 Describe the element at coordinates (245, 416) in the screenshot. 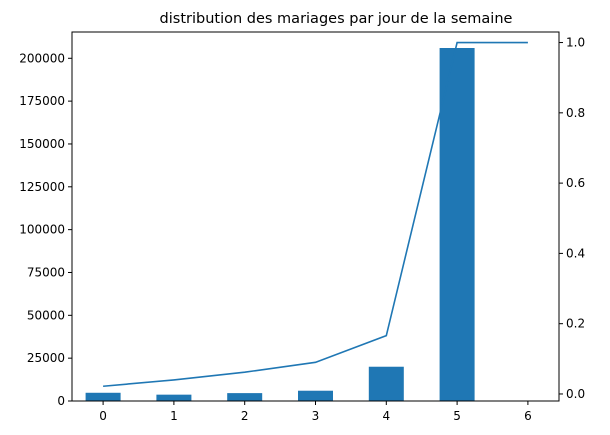

I see `x-tick-label: 2` at that location.